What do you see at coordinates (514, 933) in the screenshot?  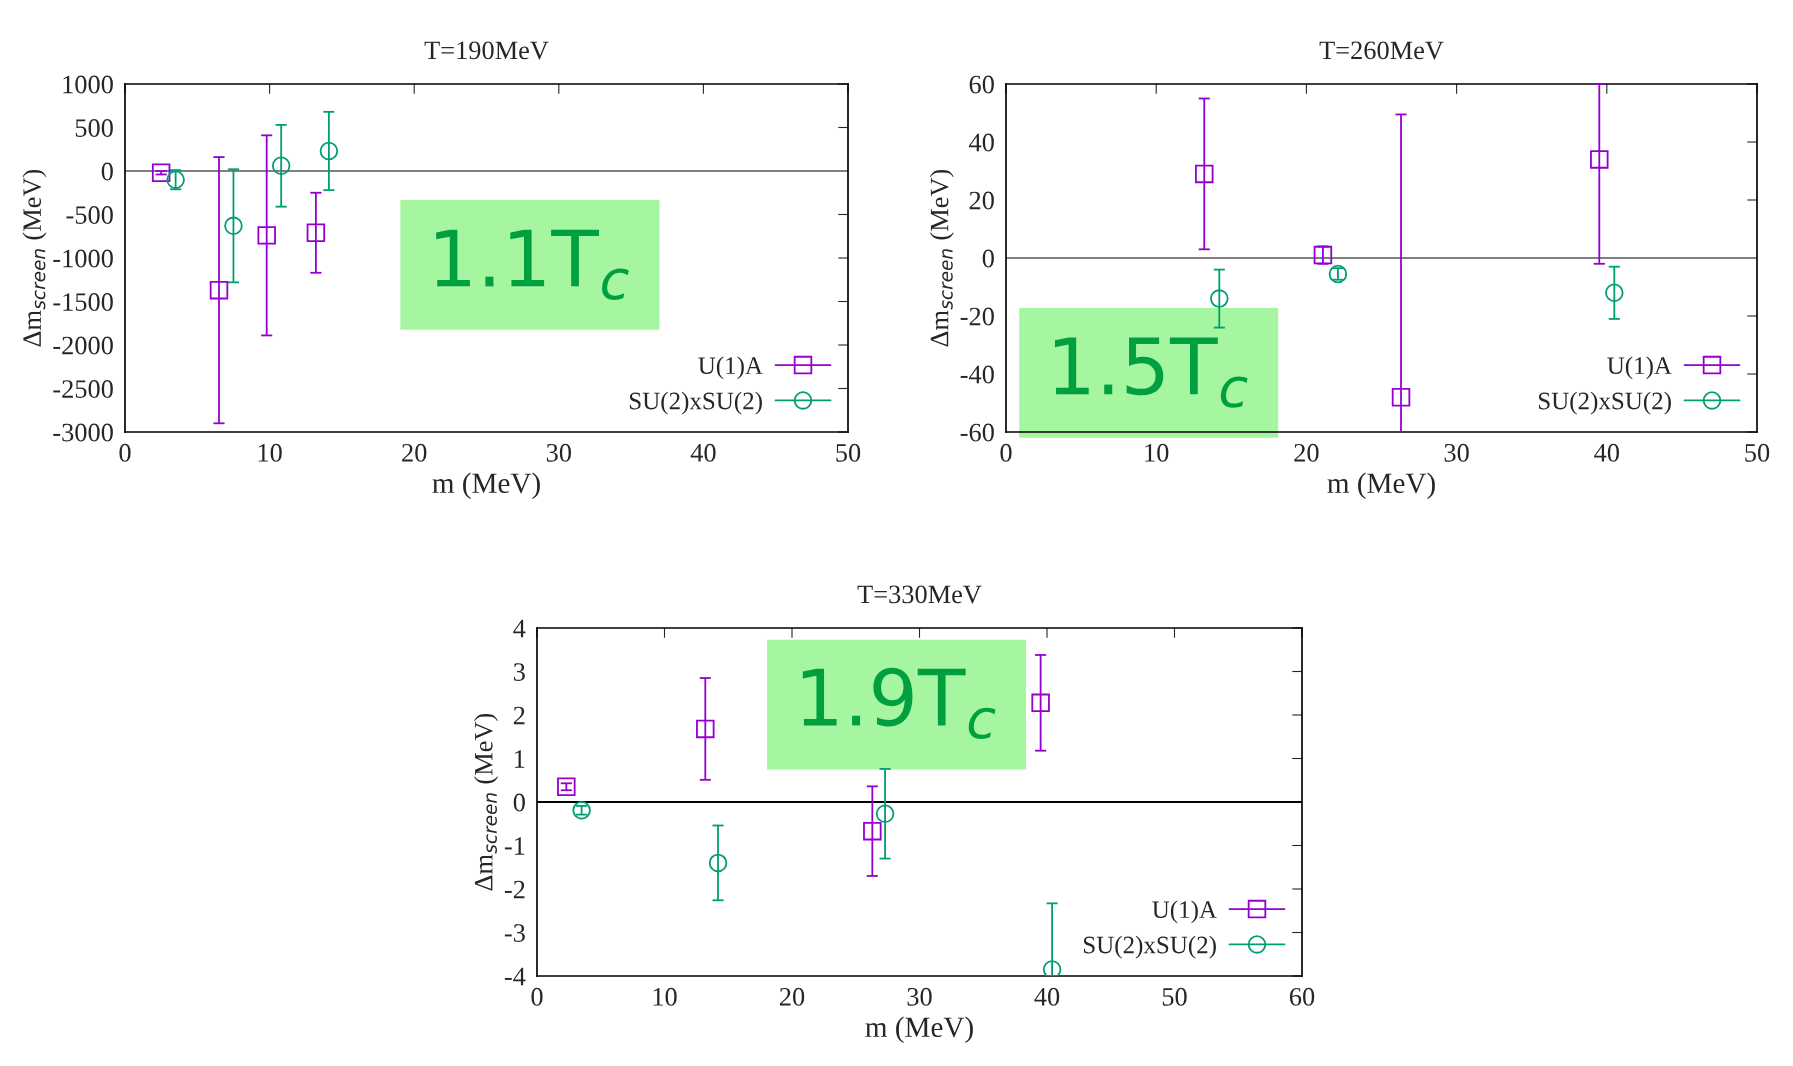 I see `y-tick-label: -3` at bounding box center [514, 933].